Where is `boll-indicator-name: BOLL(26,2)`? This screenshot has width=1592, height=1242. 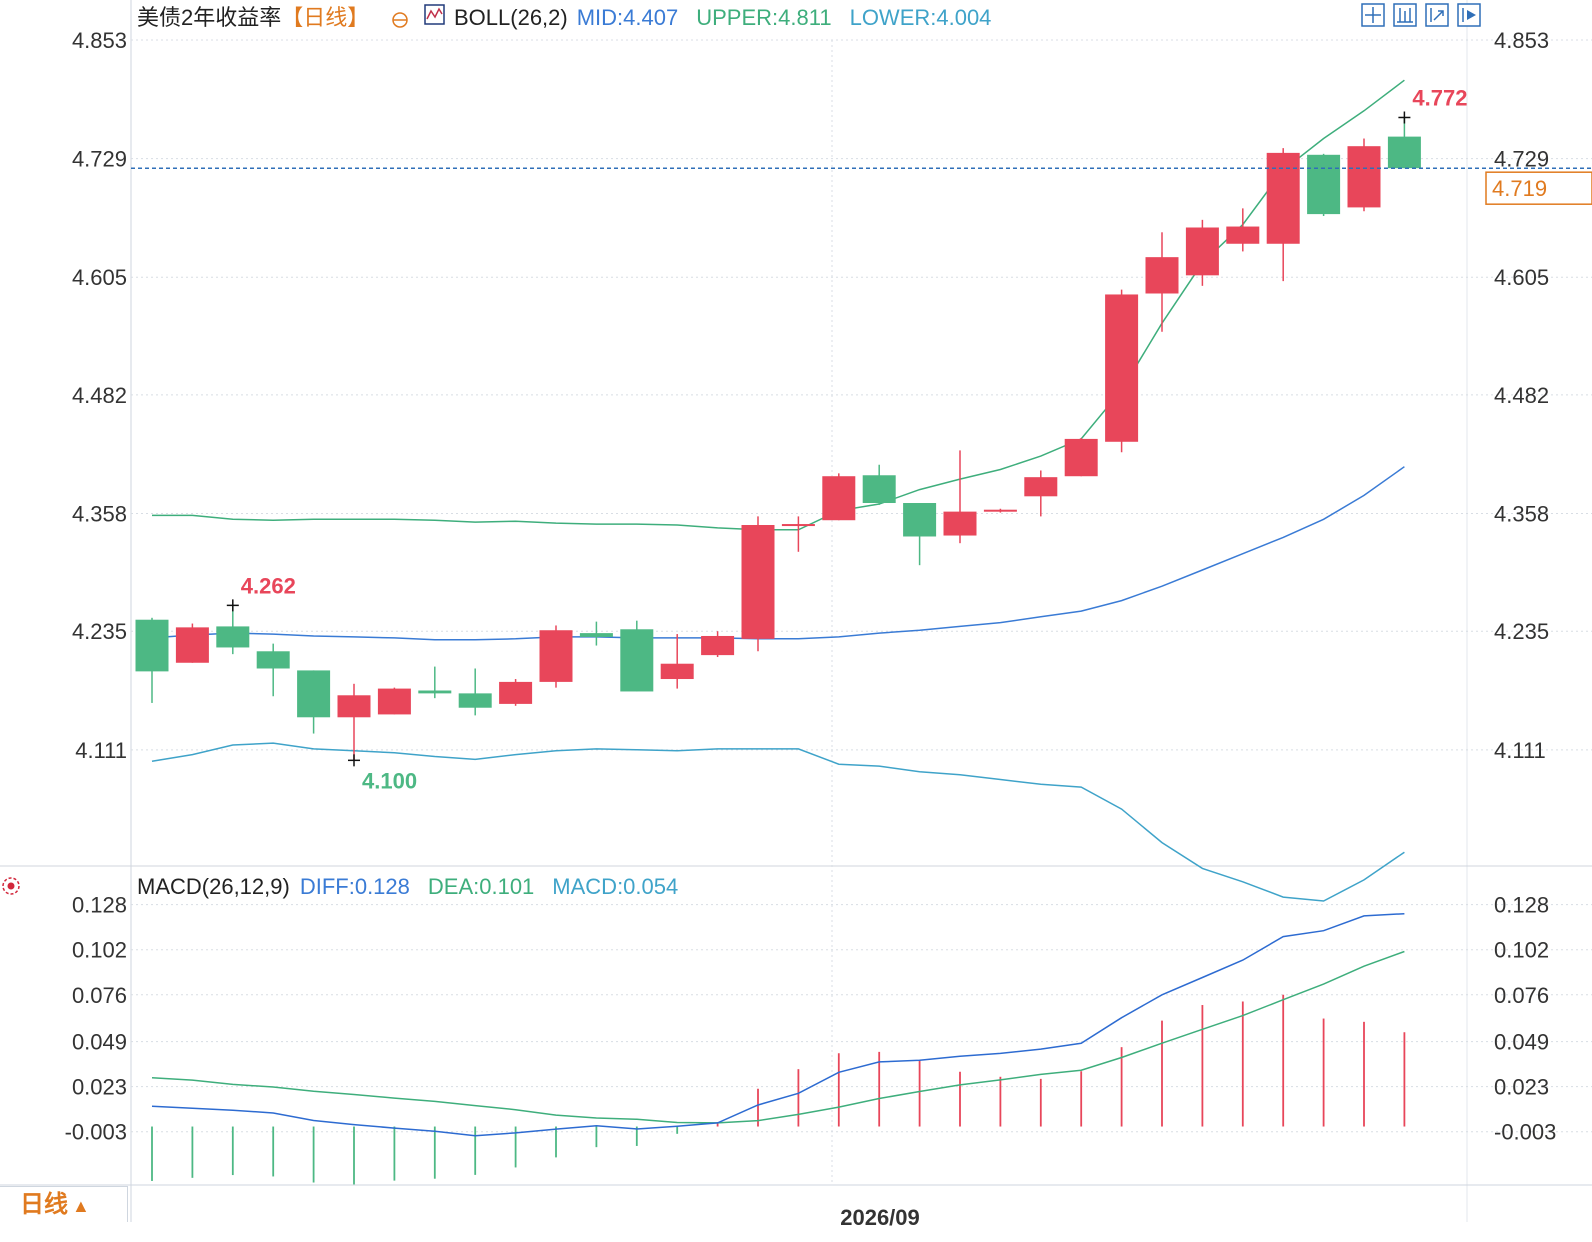
boll-indicator-name: BOLL(26,2) is located at coordinates (511, 17).